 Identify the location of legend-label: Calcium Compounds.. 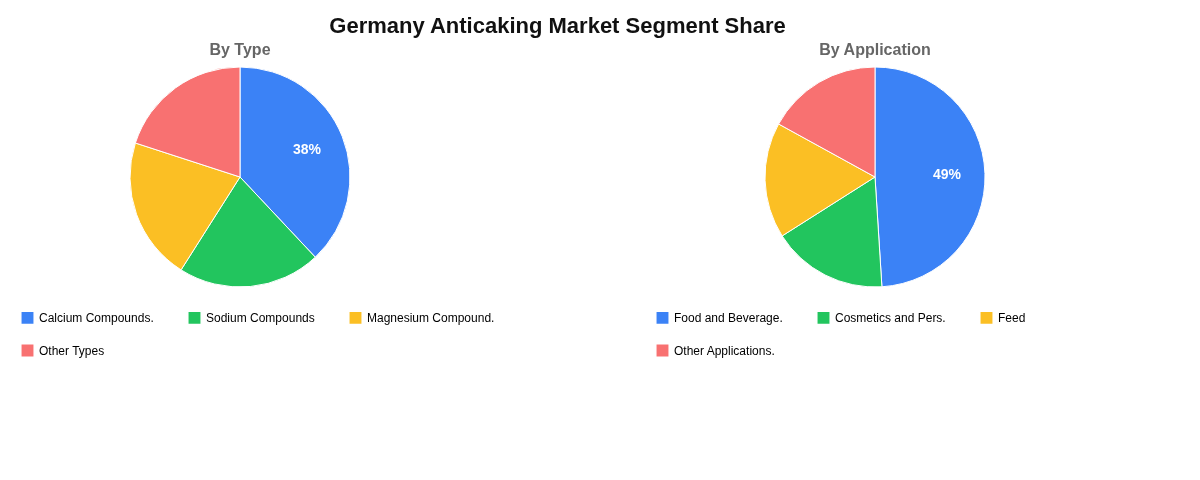
(96, 317).